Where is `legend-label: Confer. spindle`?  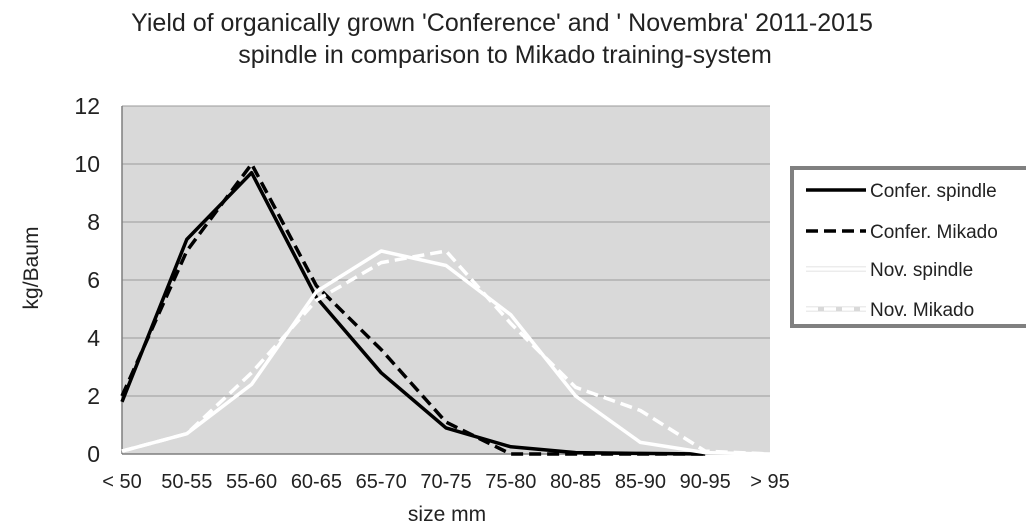 legend-label: Confer. spindle is located at coordinates (933, 191).